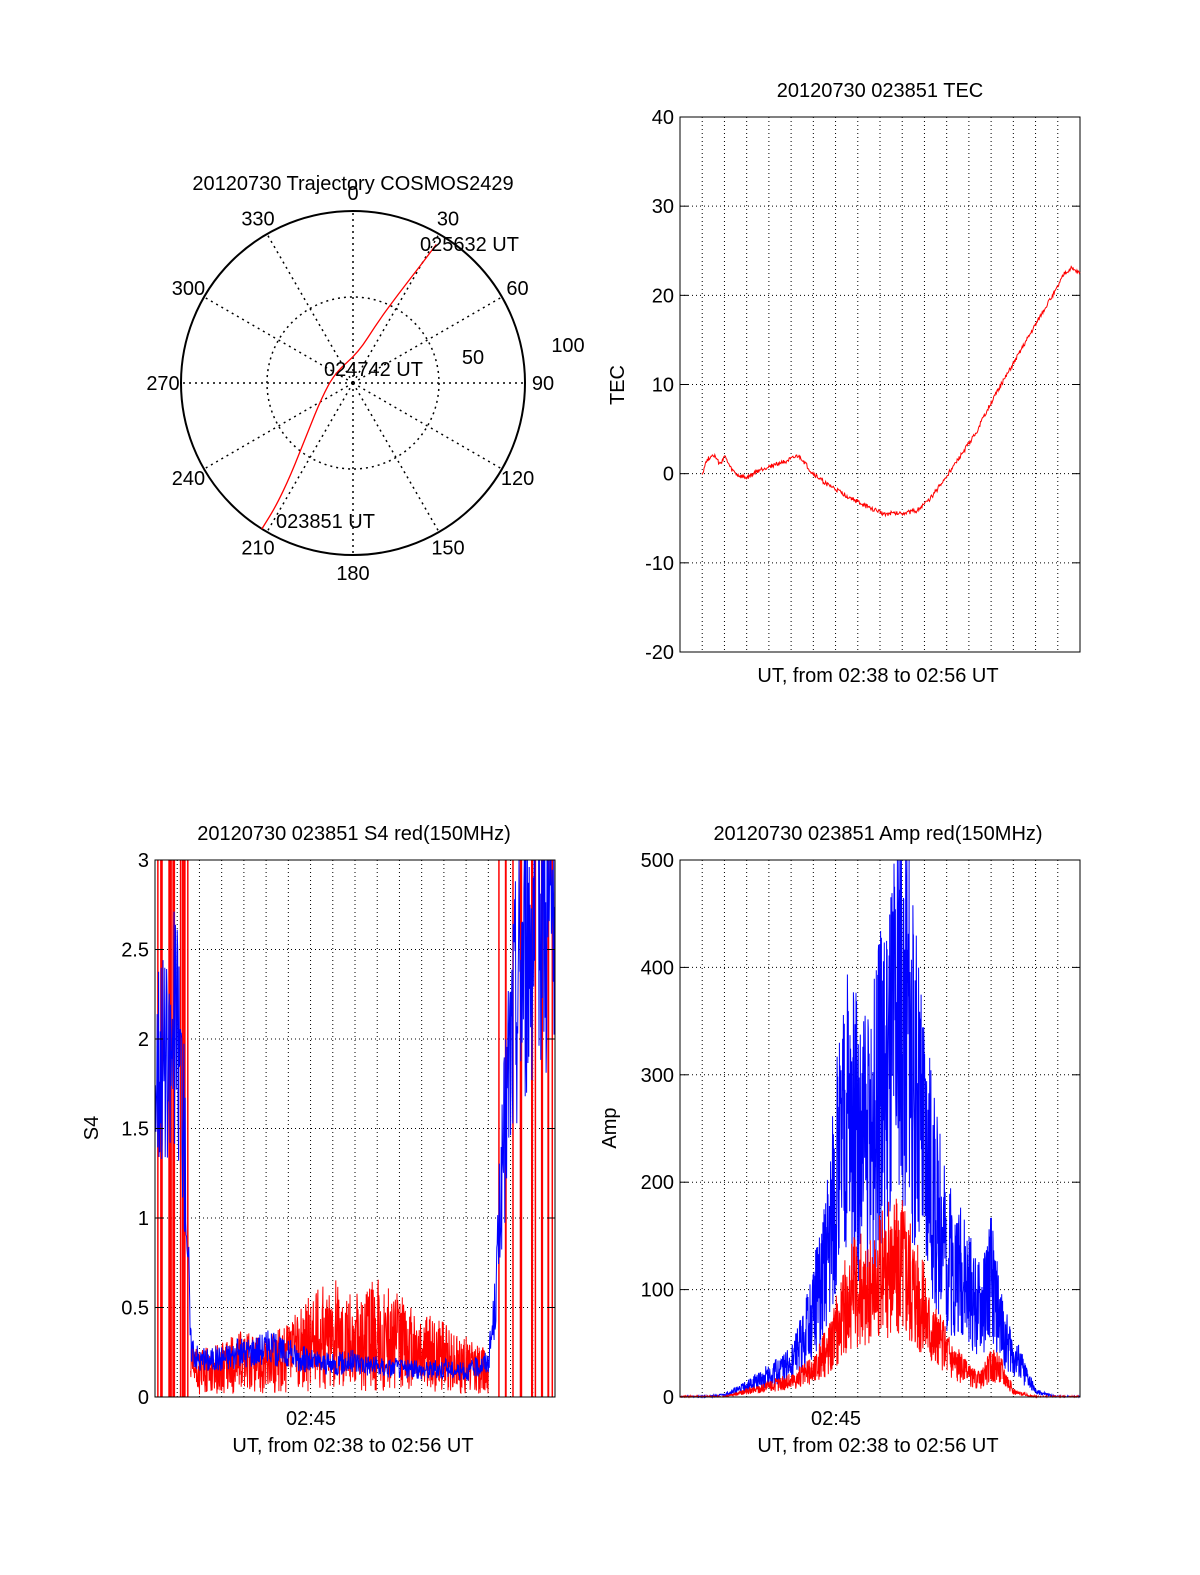  Describe the element at coordinates (657, 861) in the screenshot. I see `amp-y-tick-label: 500` at that location.